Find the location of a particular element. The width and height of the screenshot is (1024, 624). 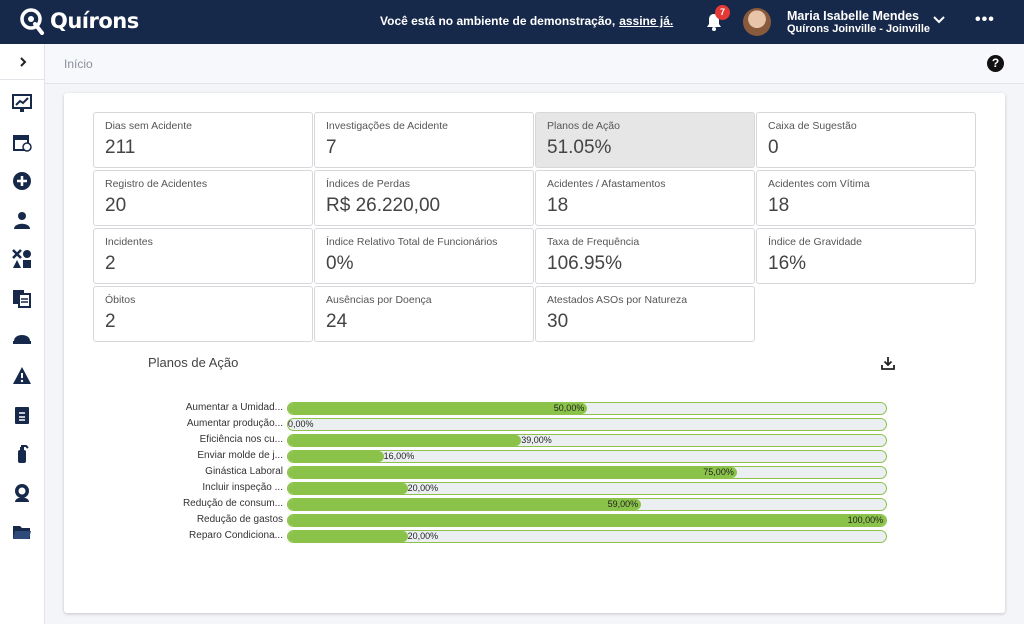

tile-value: 51.05% is located at coordinates (579, 147).